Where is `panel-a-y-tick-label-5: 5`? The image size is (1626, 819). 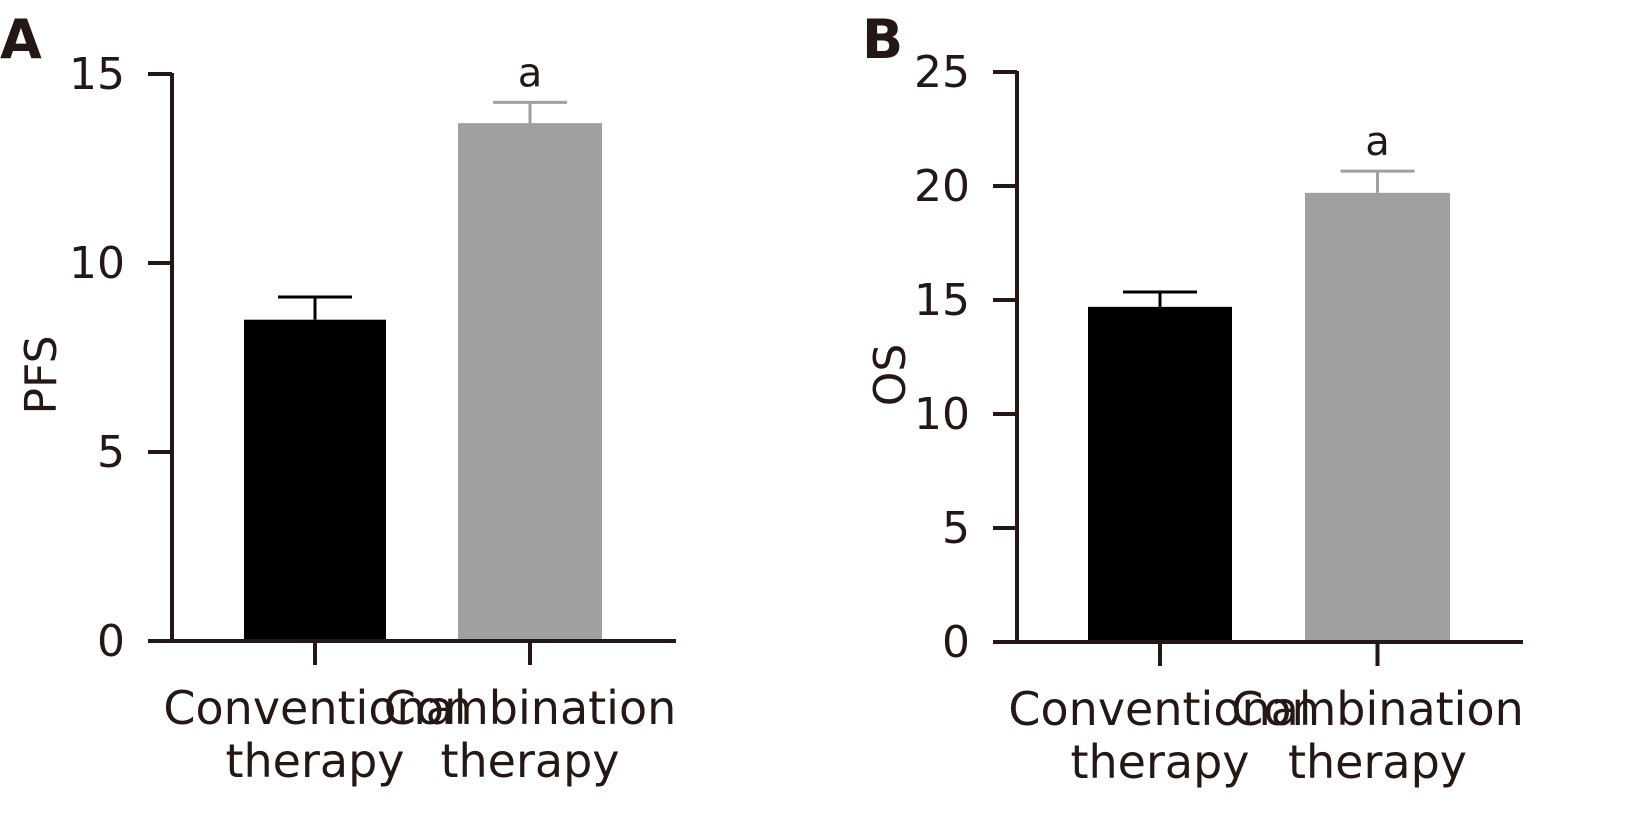
panel-a-y-tick-label-5: 5 is located at coordinates (111, 452).